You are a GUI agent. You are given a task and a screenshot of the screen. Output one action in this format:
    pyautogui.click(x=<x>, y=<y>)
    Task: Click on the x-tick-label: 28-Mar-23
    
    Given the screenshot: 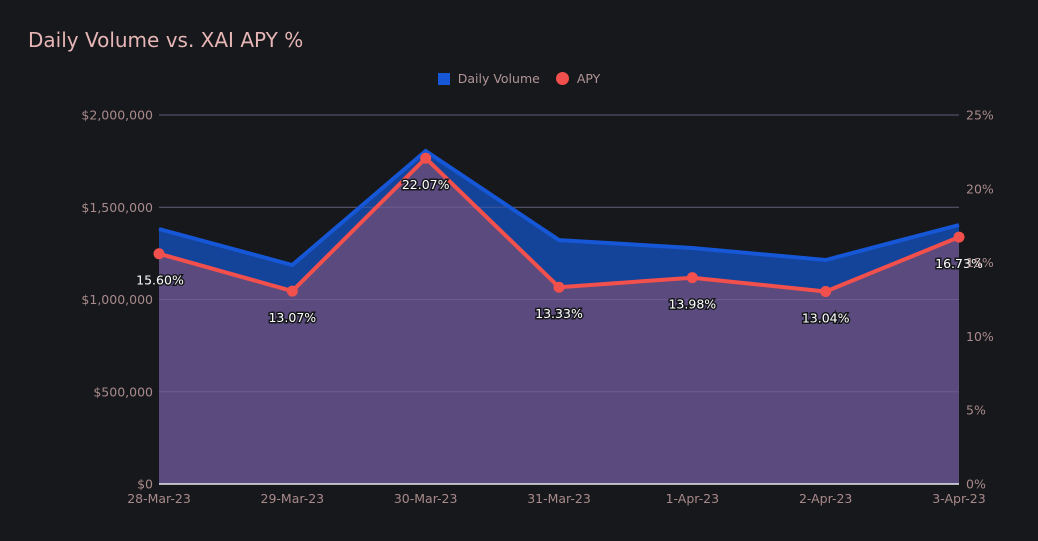 What is the action you would take?
    pyautogui.click(x=159, y=498)
    